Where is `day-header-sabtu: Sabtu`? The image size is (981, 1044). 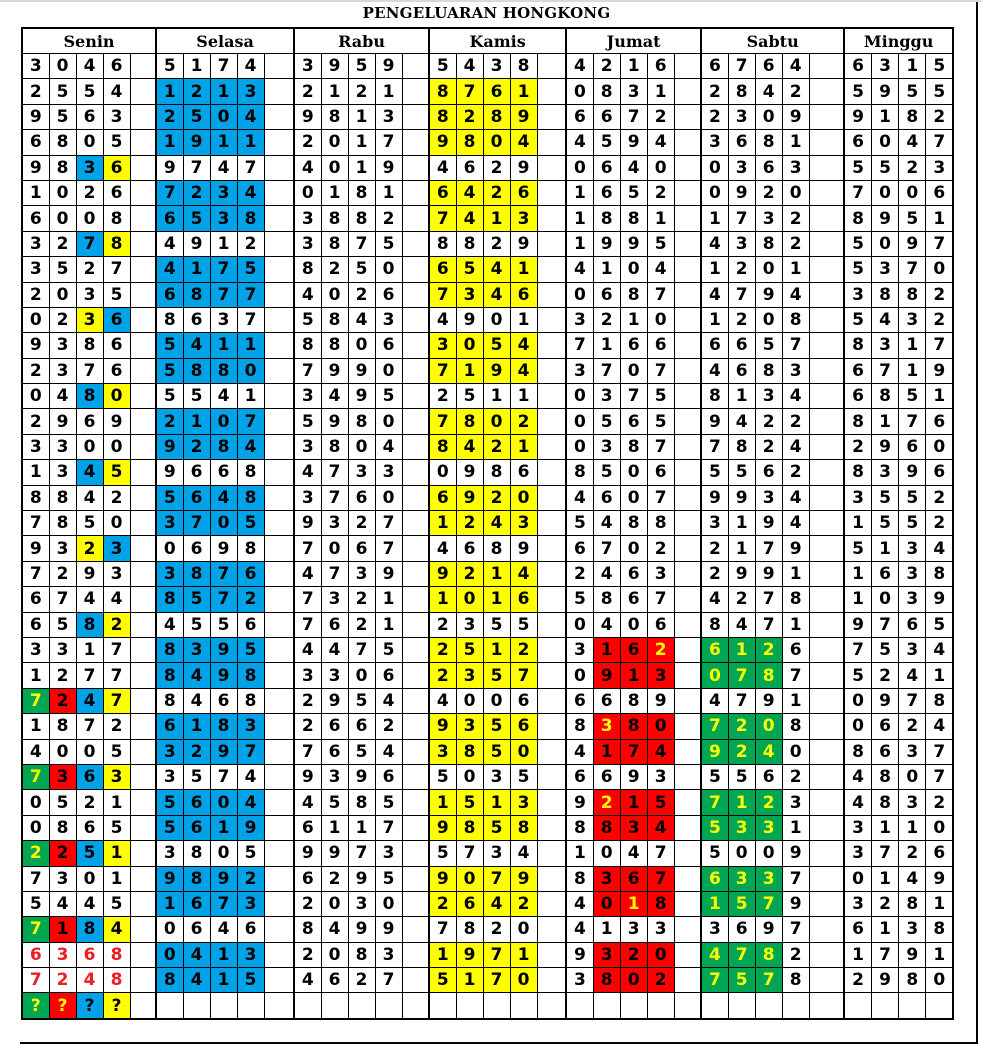 day-header-sabtu: Sabtu is located at coordinates (773, 40).